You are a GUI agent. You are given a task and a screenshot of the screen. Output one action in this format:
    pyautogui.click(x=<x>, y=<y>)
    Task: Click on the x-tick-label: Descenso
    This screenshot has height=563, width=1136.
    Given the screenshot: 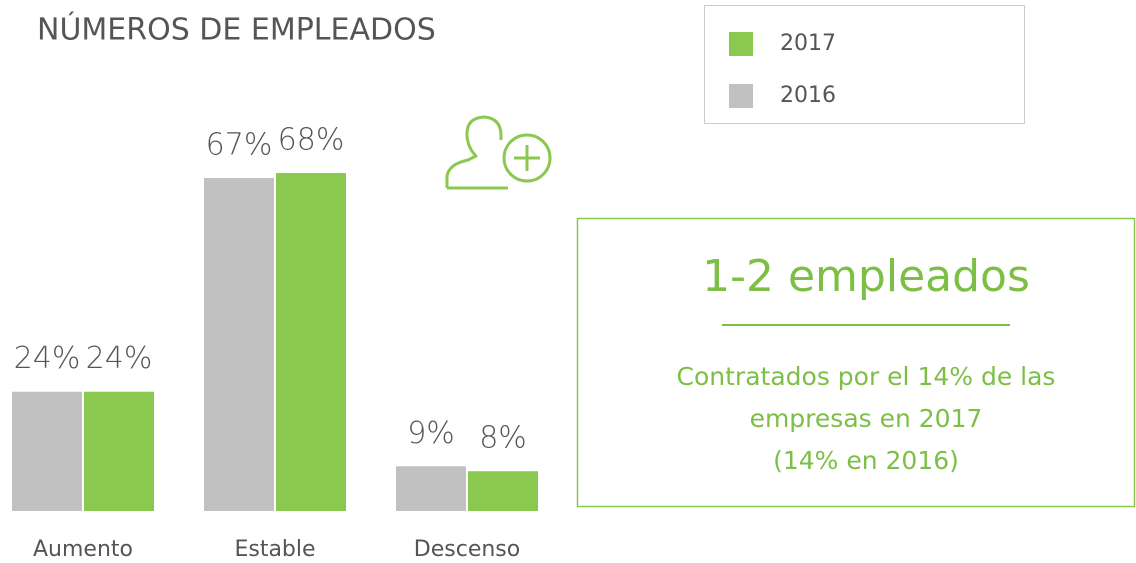 What is the action you would take?
    pyautogui.click(x=467, y=549)
    